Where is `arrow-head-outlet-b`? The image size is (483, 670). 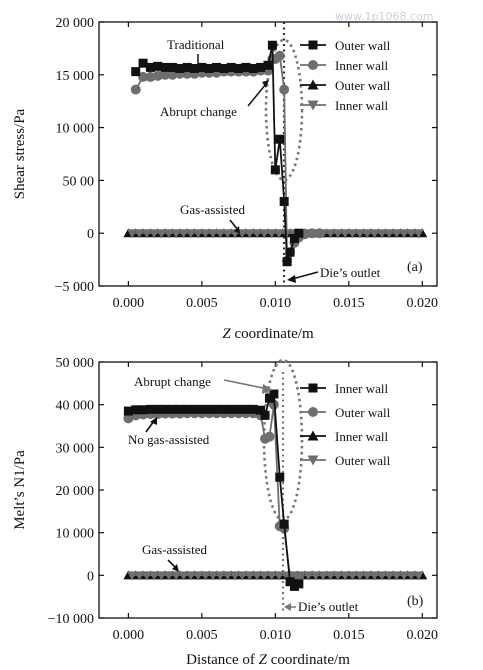 arrow-head-outlet-b is located at coordinates (287, 607).